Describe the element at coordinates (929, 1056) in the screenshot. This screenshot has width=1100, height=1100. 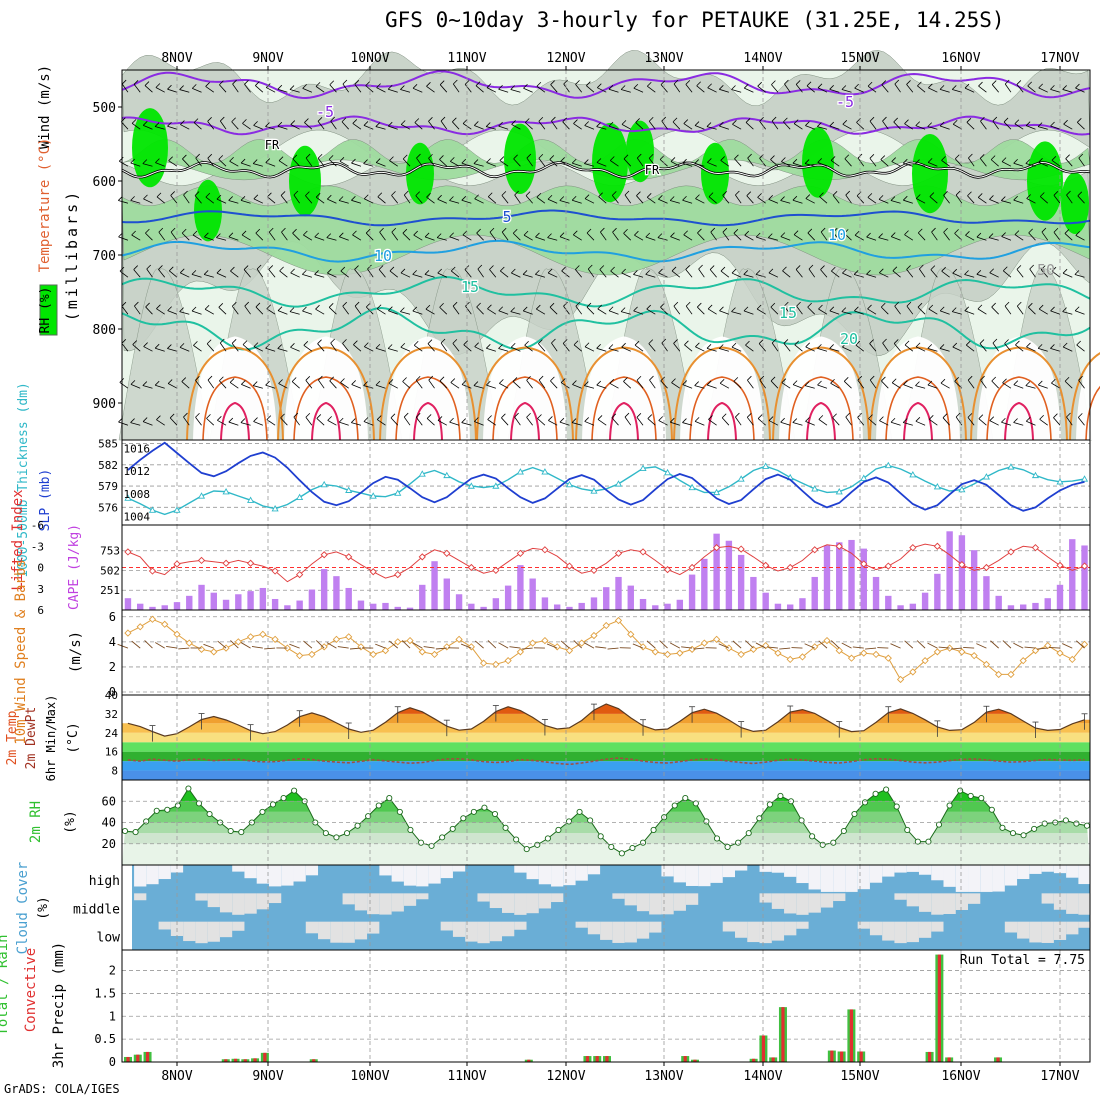
I see `precip-convective-bar` at that location.